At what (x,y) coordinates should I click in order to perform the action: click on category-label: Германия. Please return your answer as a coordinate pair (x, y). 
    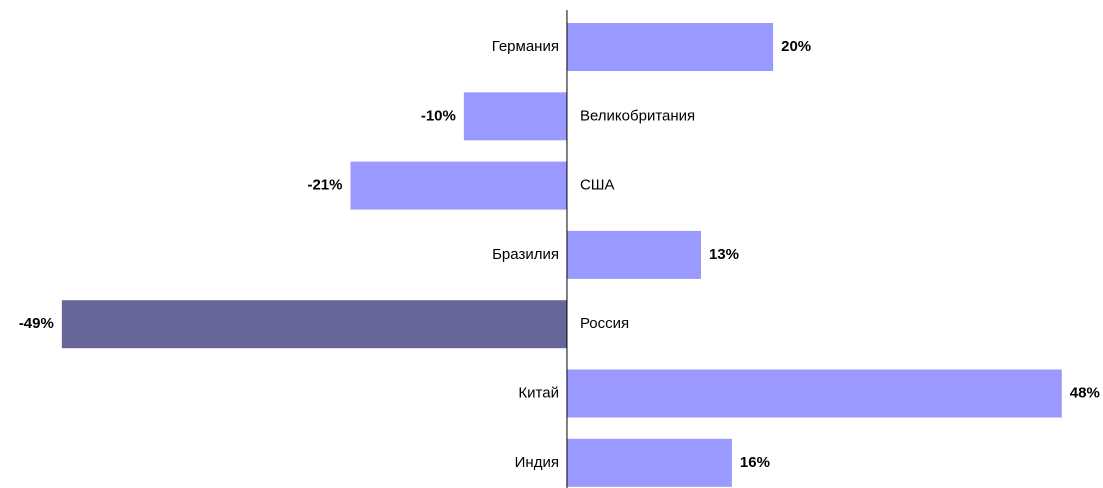
    Looking at the image, I should click on (525, 46).